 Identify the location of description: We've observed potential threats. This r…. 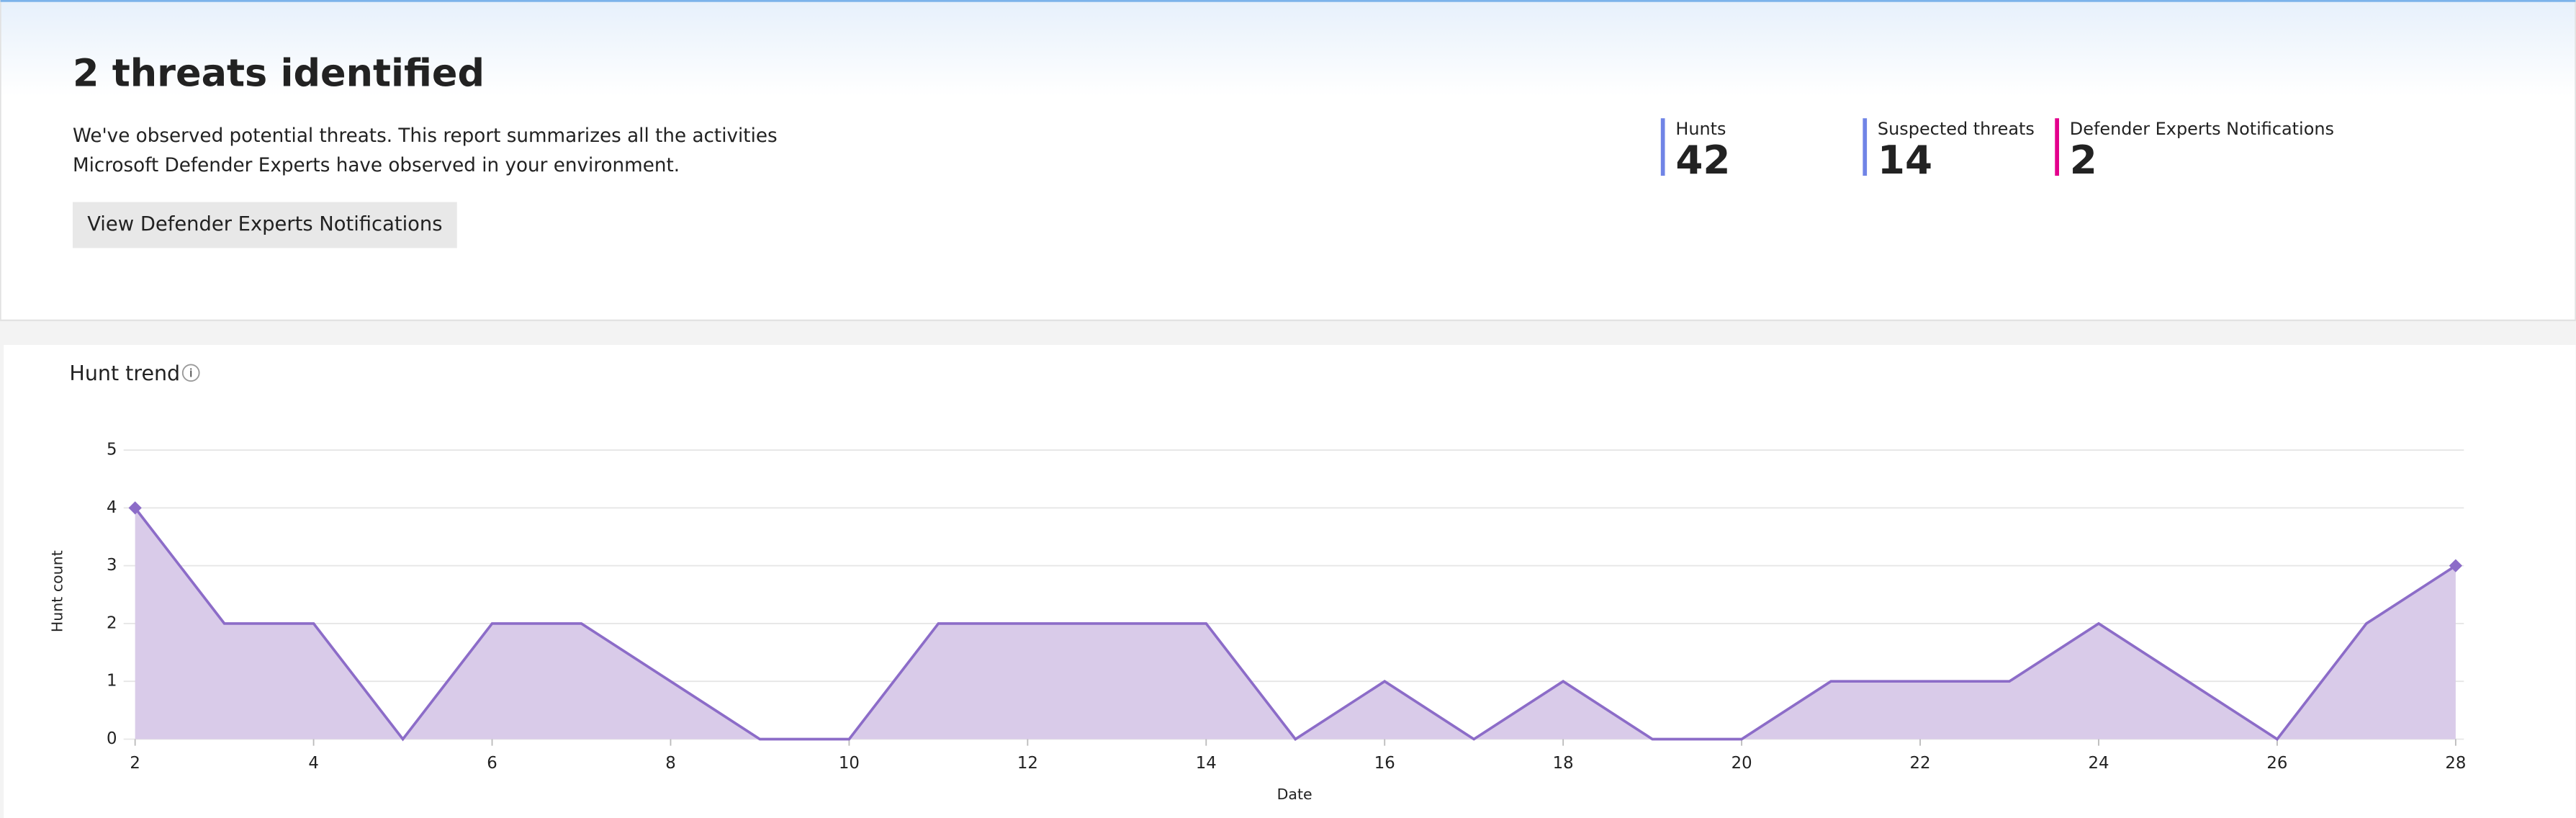
(425, 136).